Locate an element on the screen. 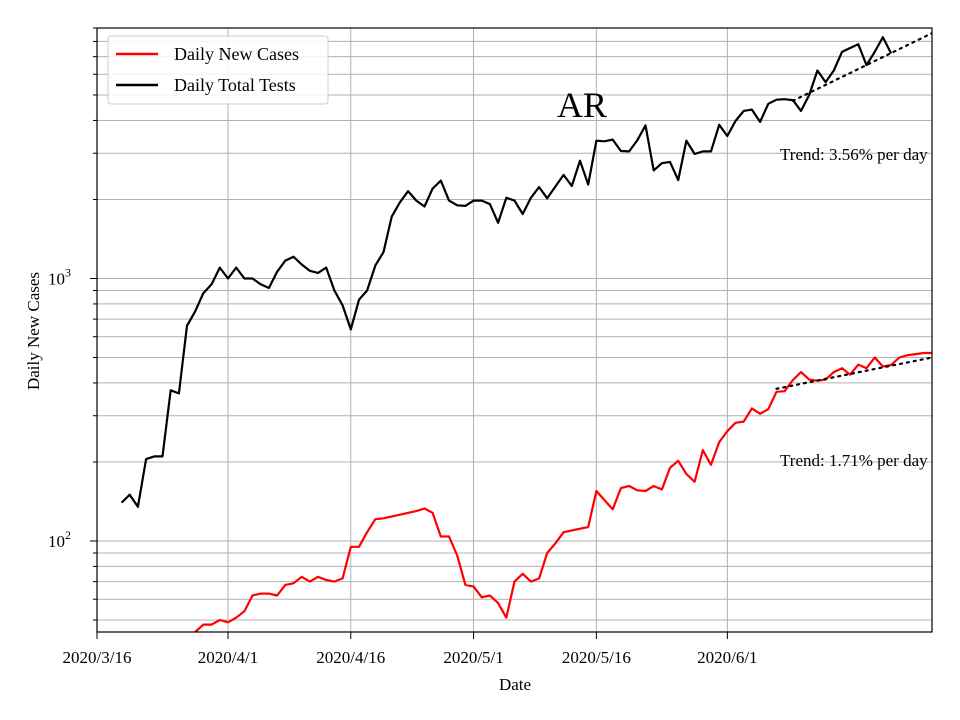 Image resolution: width=960 pixels, height=720 pixels. chart-title: AR is located at coordinates (582, 105).